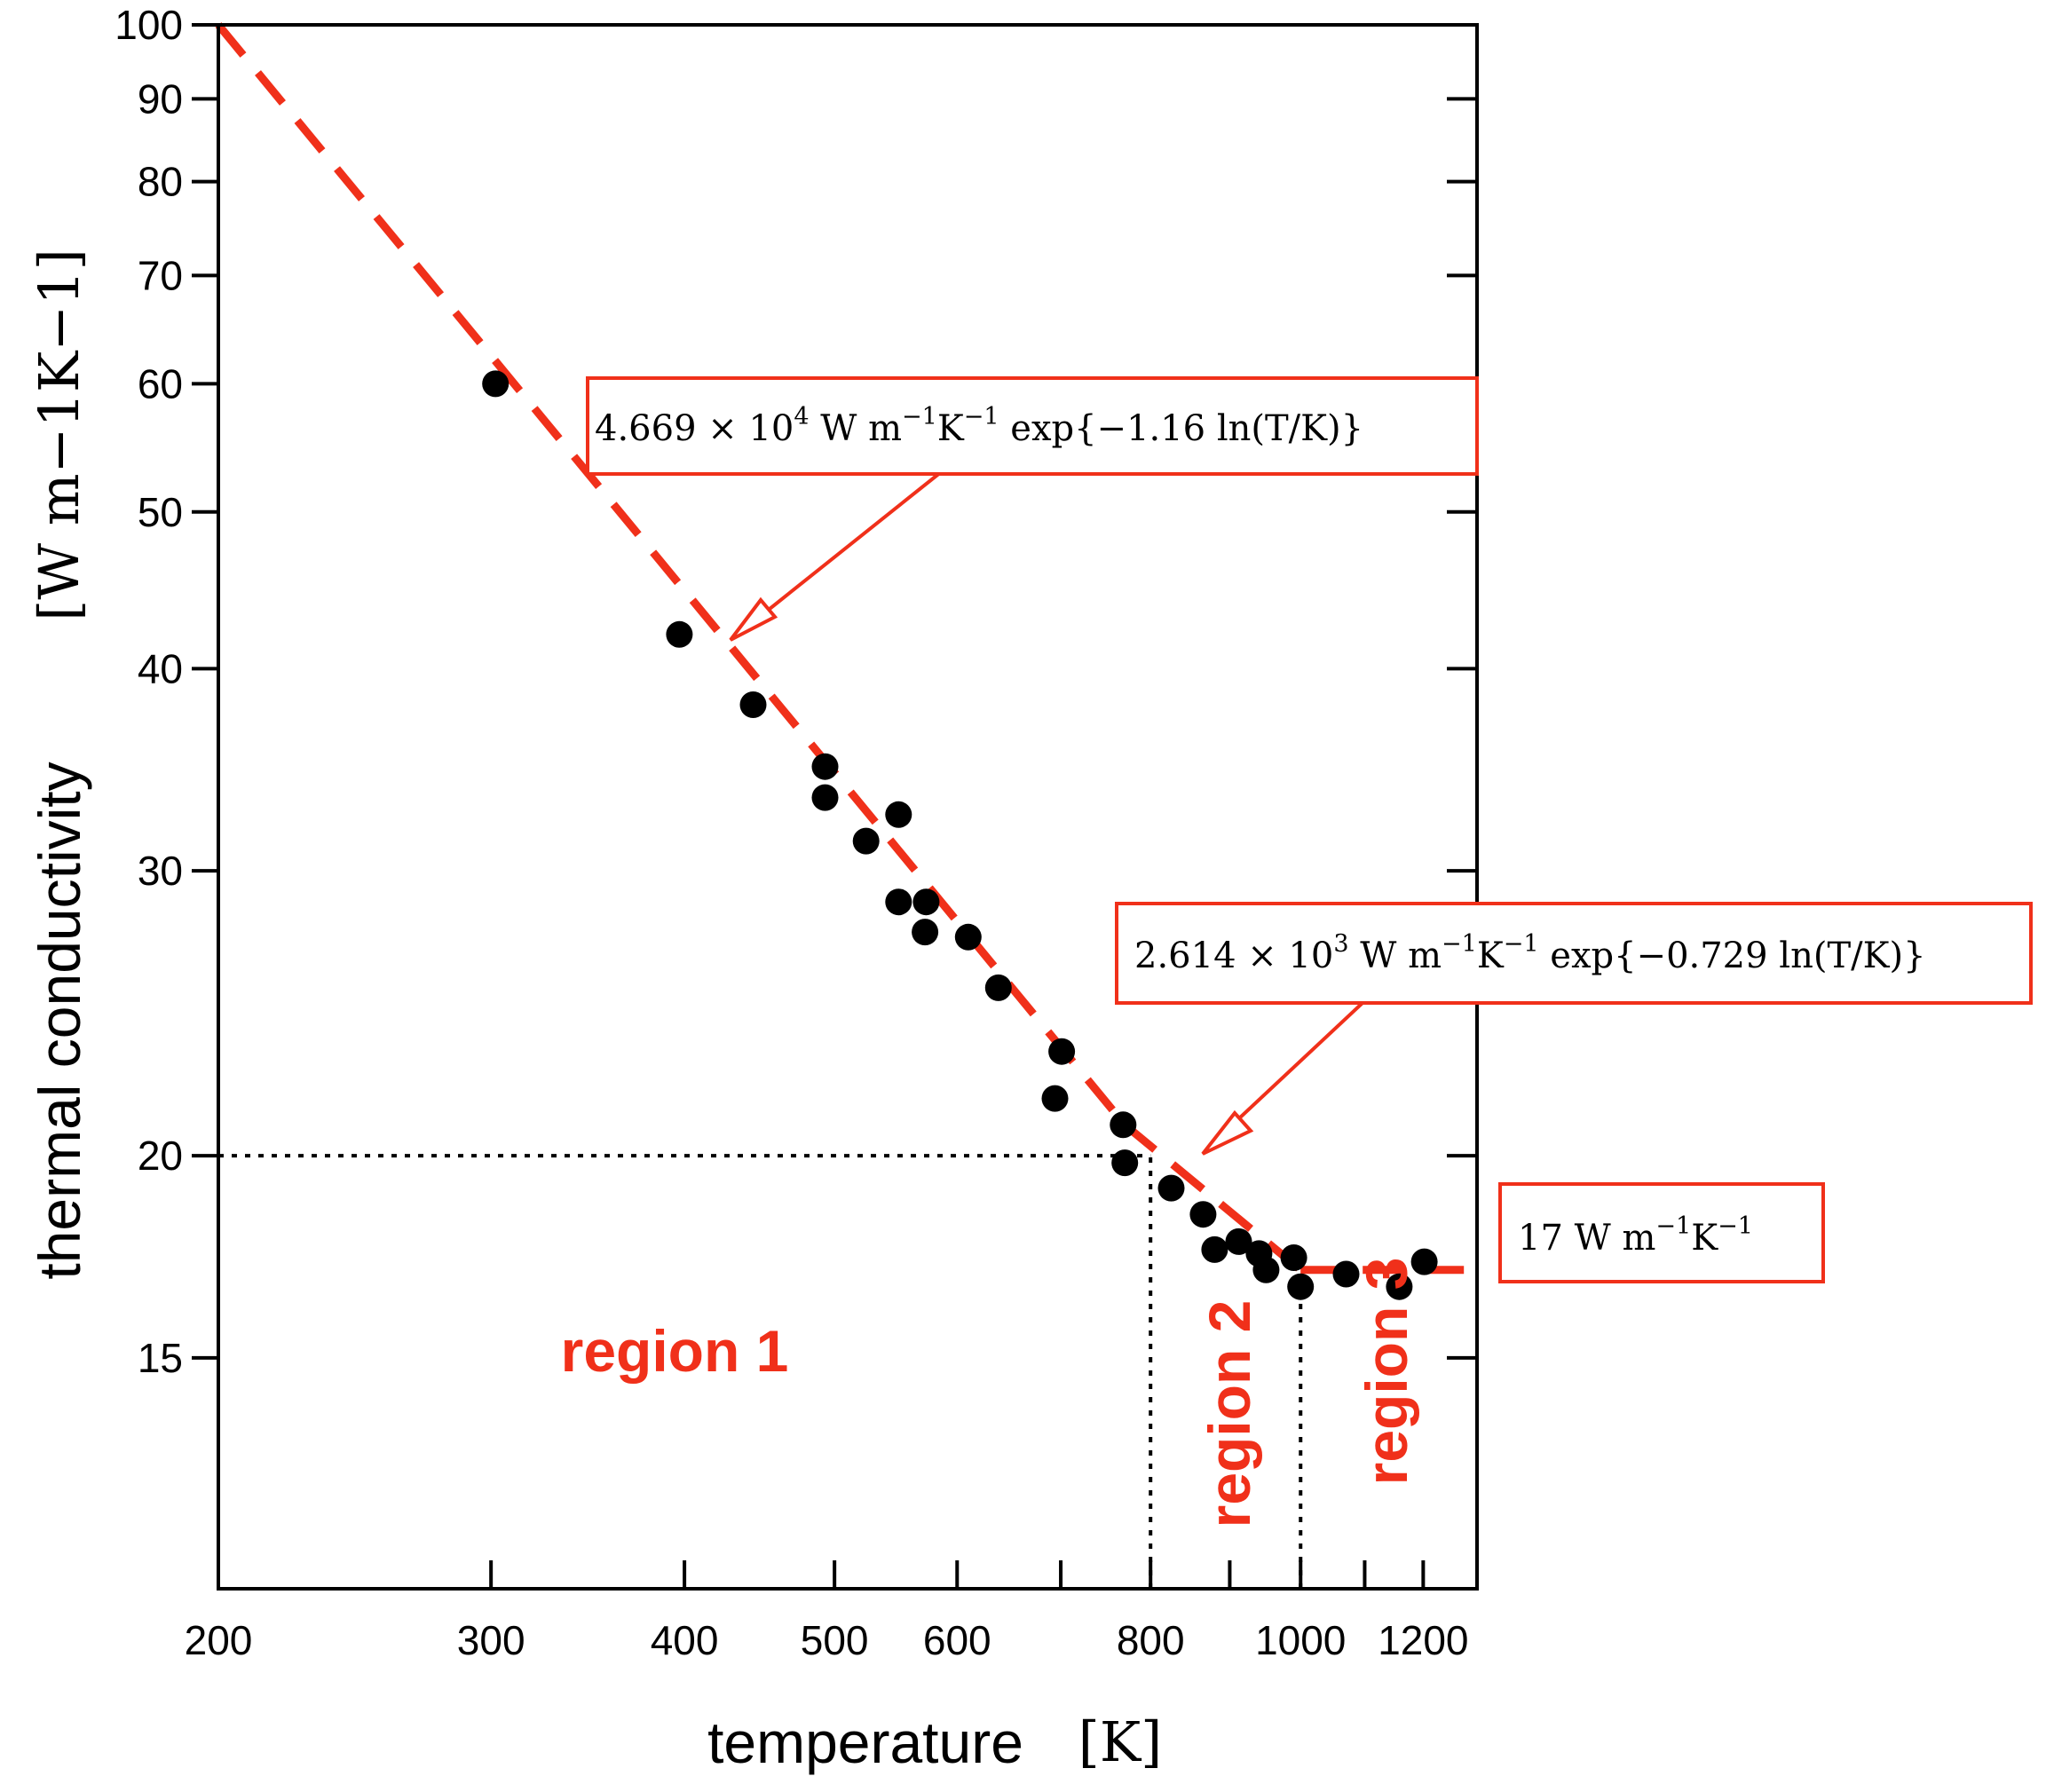 The height and width of the screenshot is (1792, 2046). Describe the element at coordinates (1227, 1132) in the screenshot. I see `fit-2-arrow-head` at that location.